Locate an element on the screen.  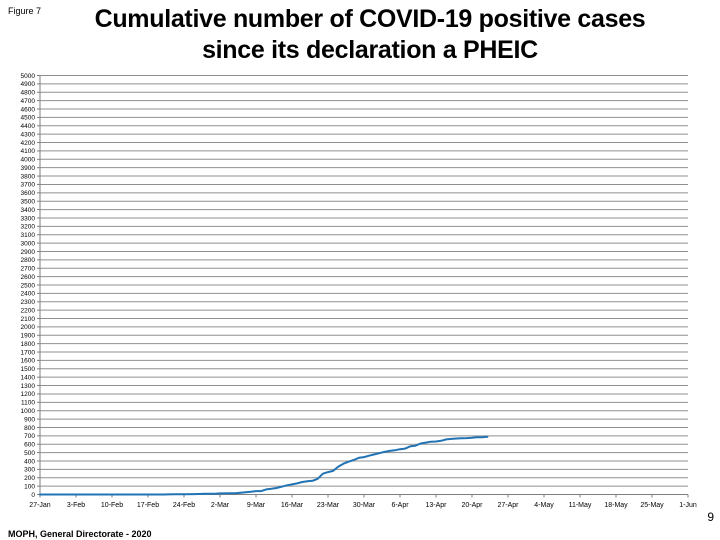
x-tick-label: 16-Mar is located at coordinates (292, 505).